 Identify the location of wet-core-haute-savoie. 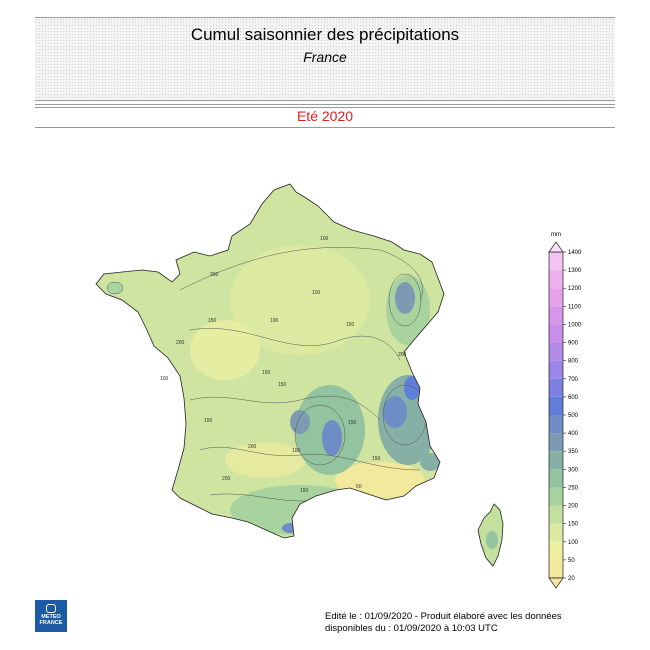
(412, 388).